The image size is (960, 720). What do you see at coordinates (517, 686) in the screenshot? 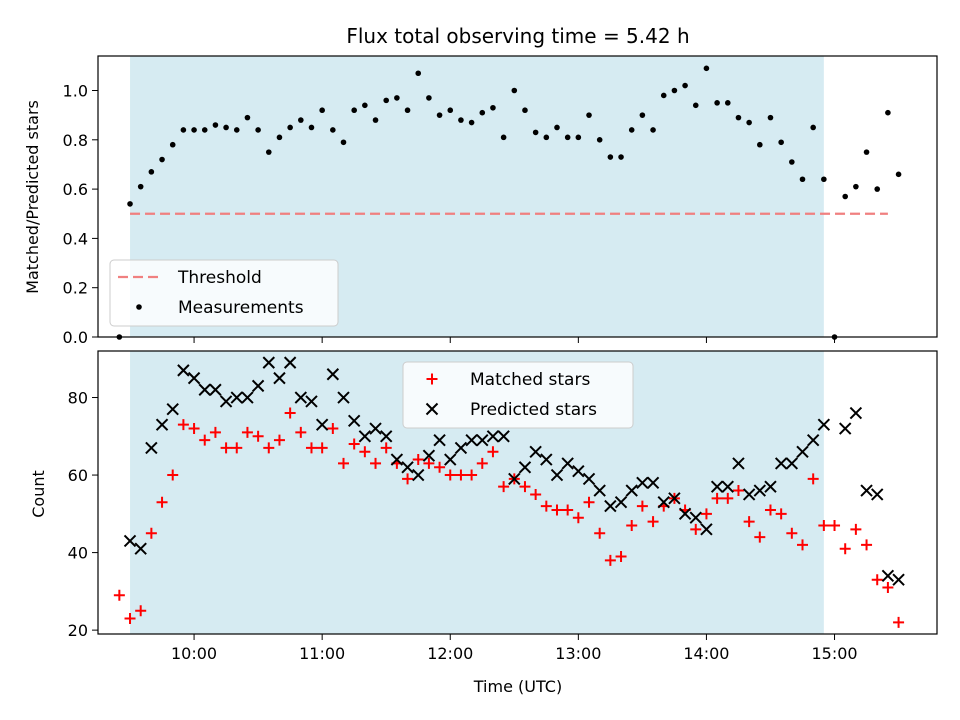
I see `bottom-x-axis-label: Time (UTC)` at bounding box center [517, 686].